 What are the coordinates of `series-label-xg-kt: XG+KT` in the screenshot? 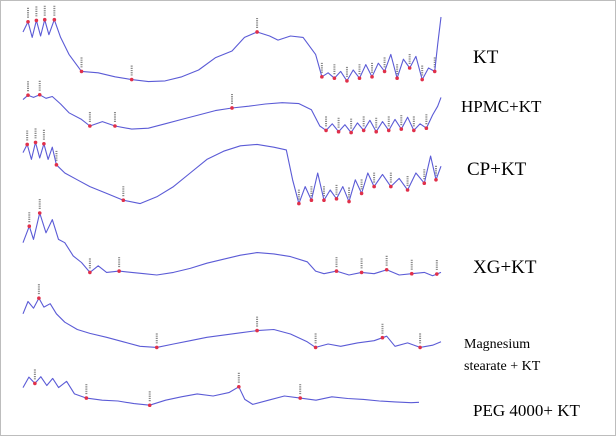 It's located at (505, 267).